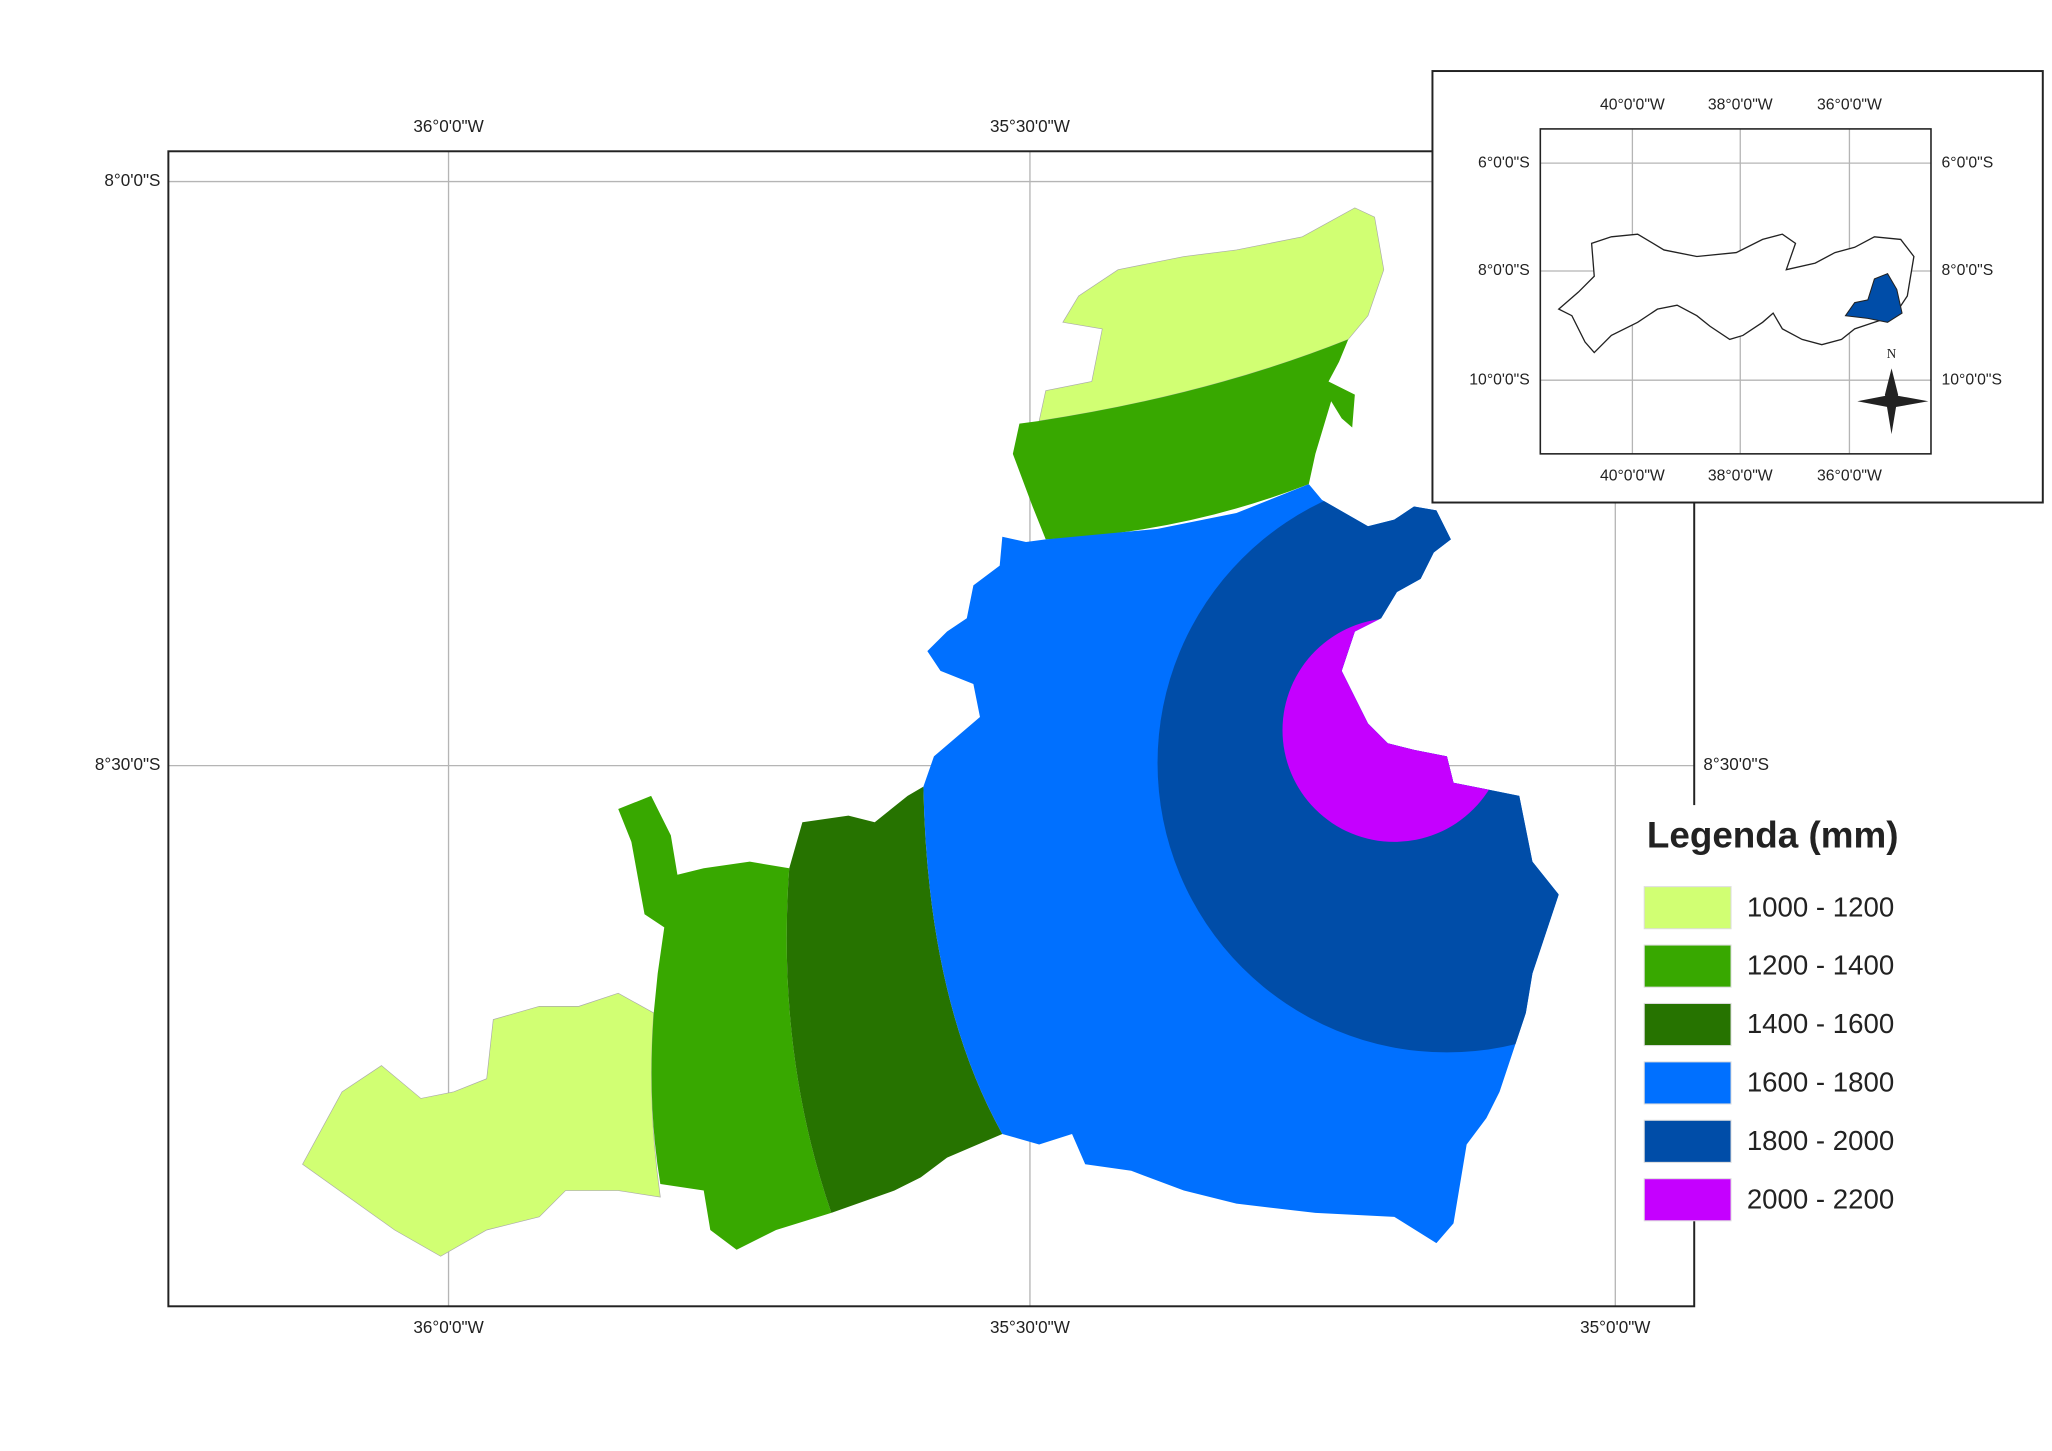 This screenshot has height=1451, width=2052. Describe the element at coordinates (1820, 906) in the screenshot. I see `legend-label: 1000 - 1200` at that location.